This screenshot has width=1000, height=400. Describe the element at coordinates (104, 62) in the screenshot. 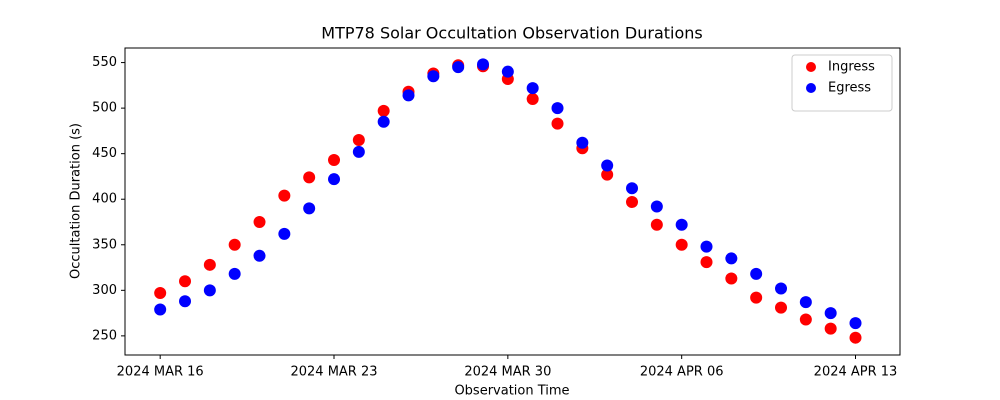

I see `y-tick-label: 550` at that location.